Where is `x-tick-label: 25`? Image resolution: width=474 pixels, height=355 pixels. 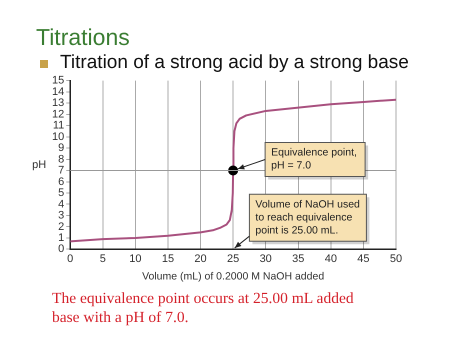 x-tick-label: 25 is located at coordinates (233, 258).